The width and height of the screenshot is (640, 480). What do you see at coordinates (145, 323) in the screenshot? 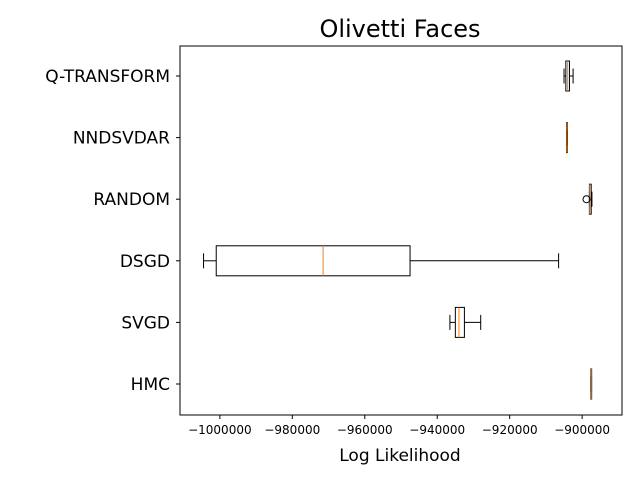
I see `y-tick-label: SVGD` at bounding box center [145, 323].